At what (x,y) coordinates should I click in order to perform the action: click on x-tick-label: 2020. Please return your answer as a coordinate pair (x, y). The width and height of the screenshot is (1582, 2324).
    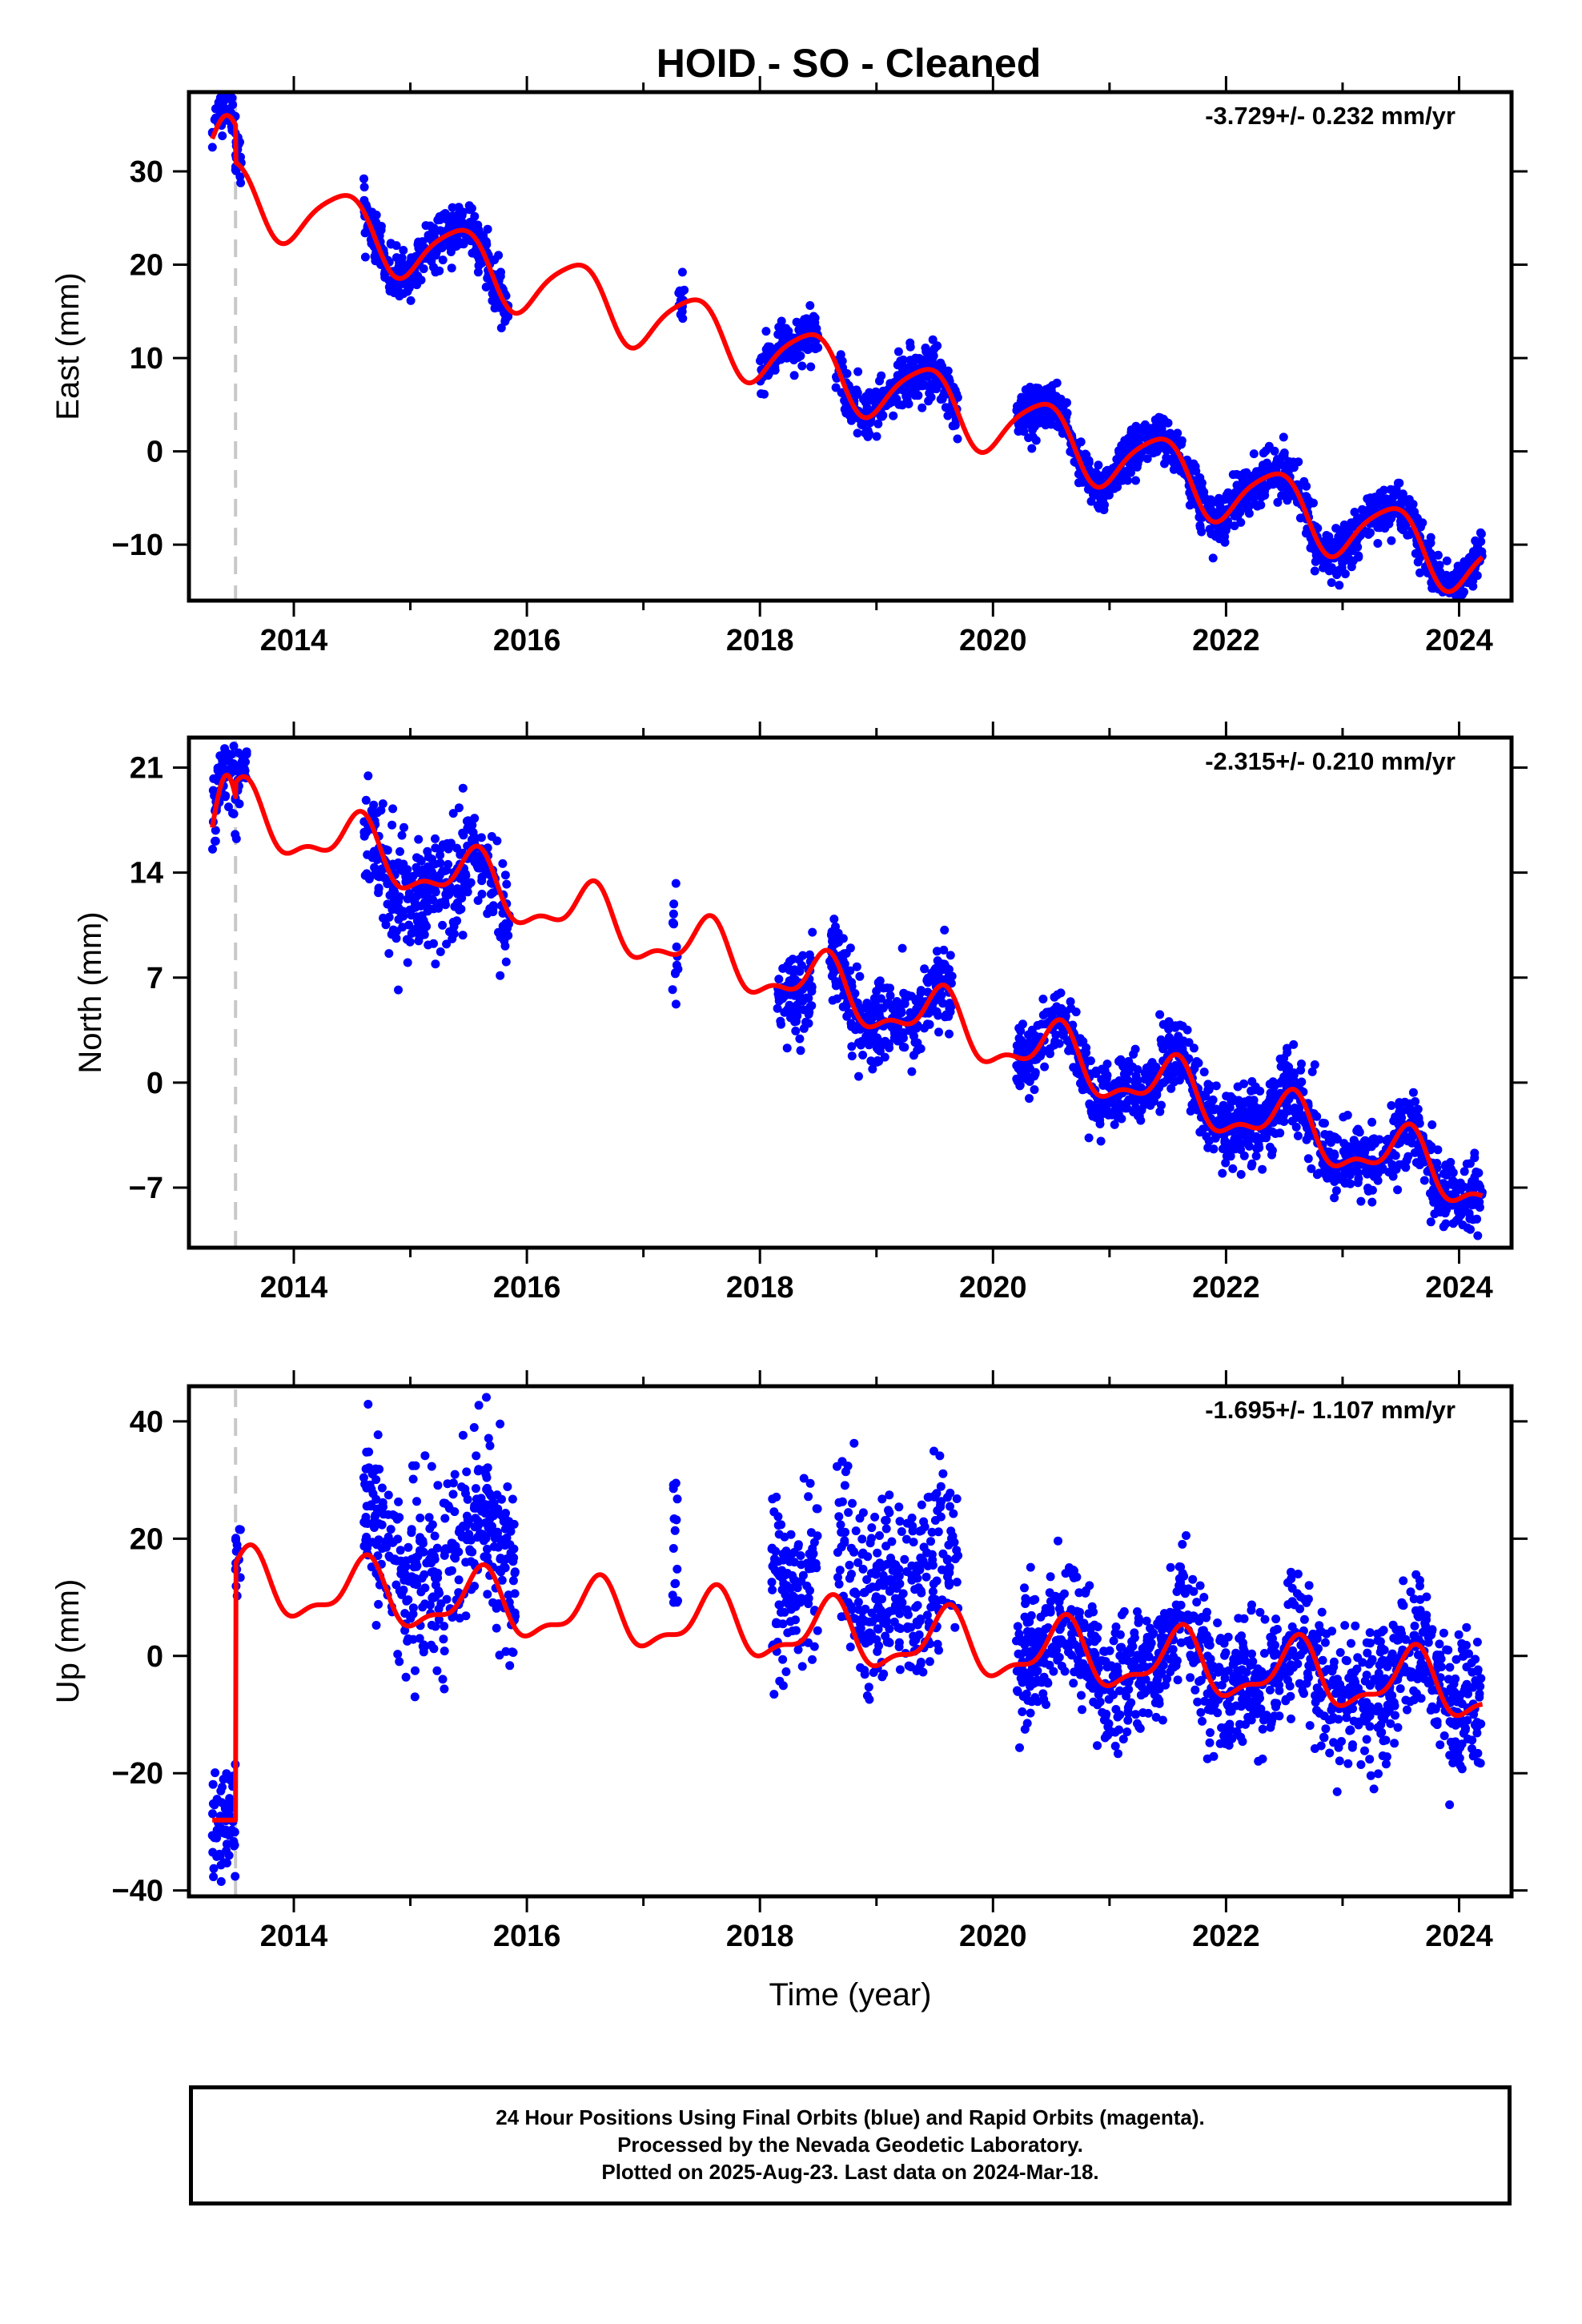
    Looking at the image, I should click on (993, 640).